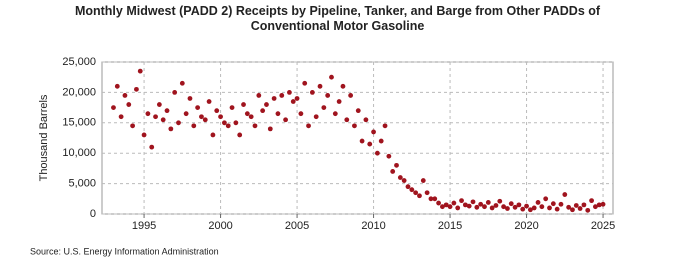  What do you see at coordinates (44, 137) in the screenshot?
I see `y-axis-label: Thousand Barrels` at bounding box center [44, 137].